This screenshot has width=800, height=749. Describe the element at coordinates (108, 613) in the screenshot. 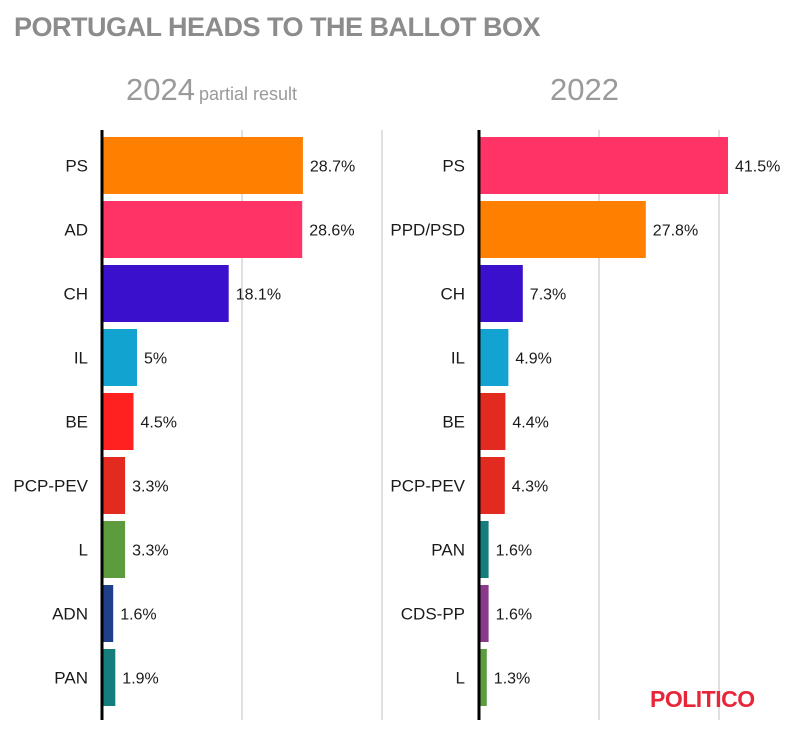

I see `bar-adn` at that location.